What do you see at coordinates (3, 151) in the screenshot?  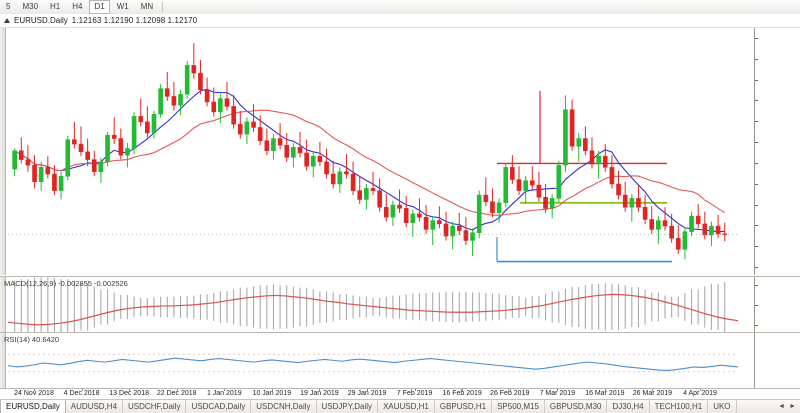 I see `chart-left-gutter` at bounding box center [3, 151].